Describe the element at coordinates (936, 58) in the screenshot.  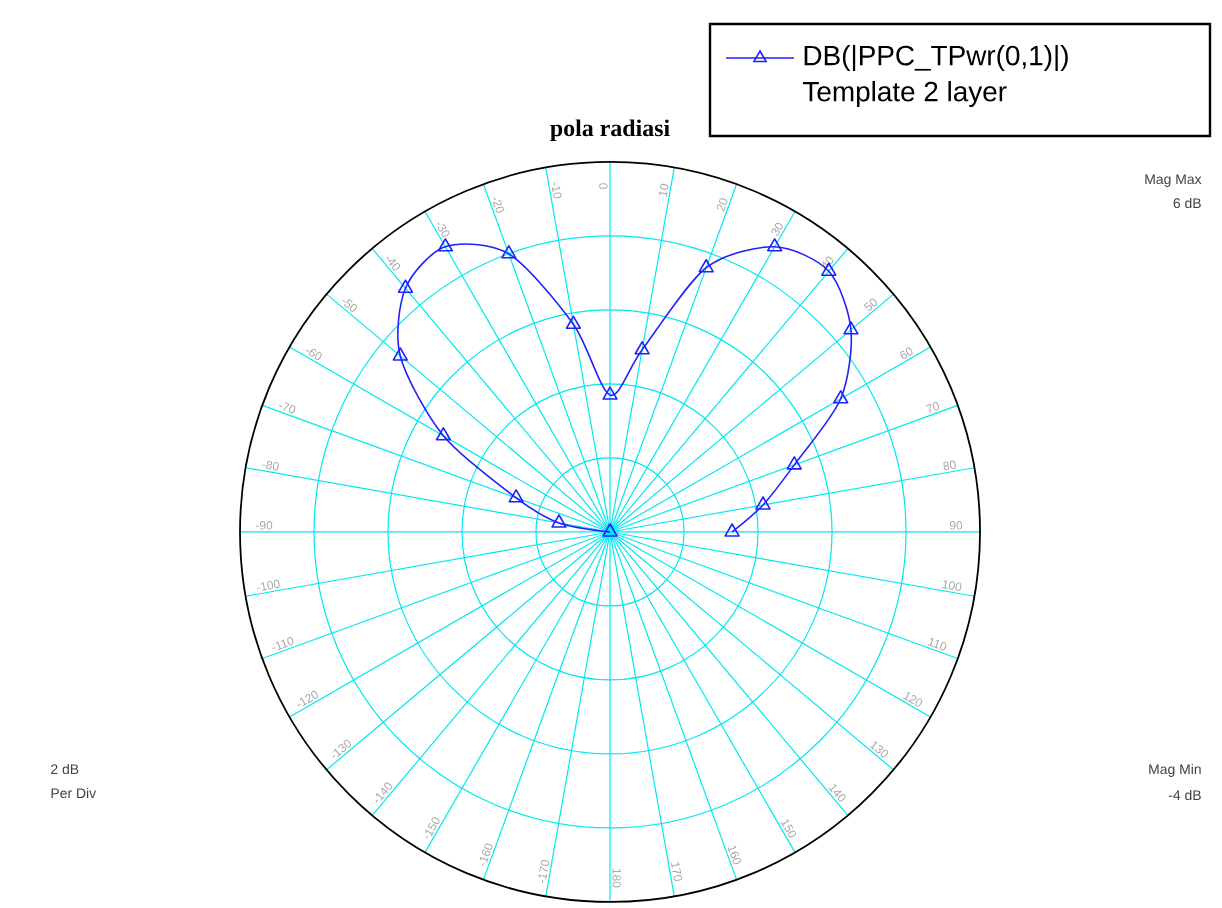
I see `legend-label: DB(|PPC_TPwr(0,1)|)` at that location.